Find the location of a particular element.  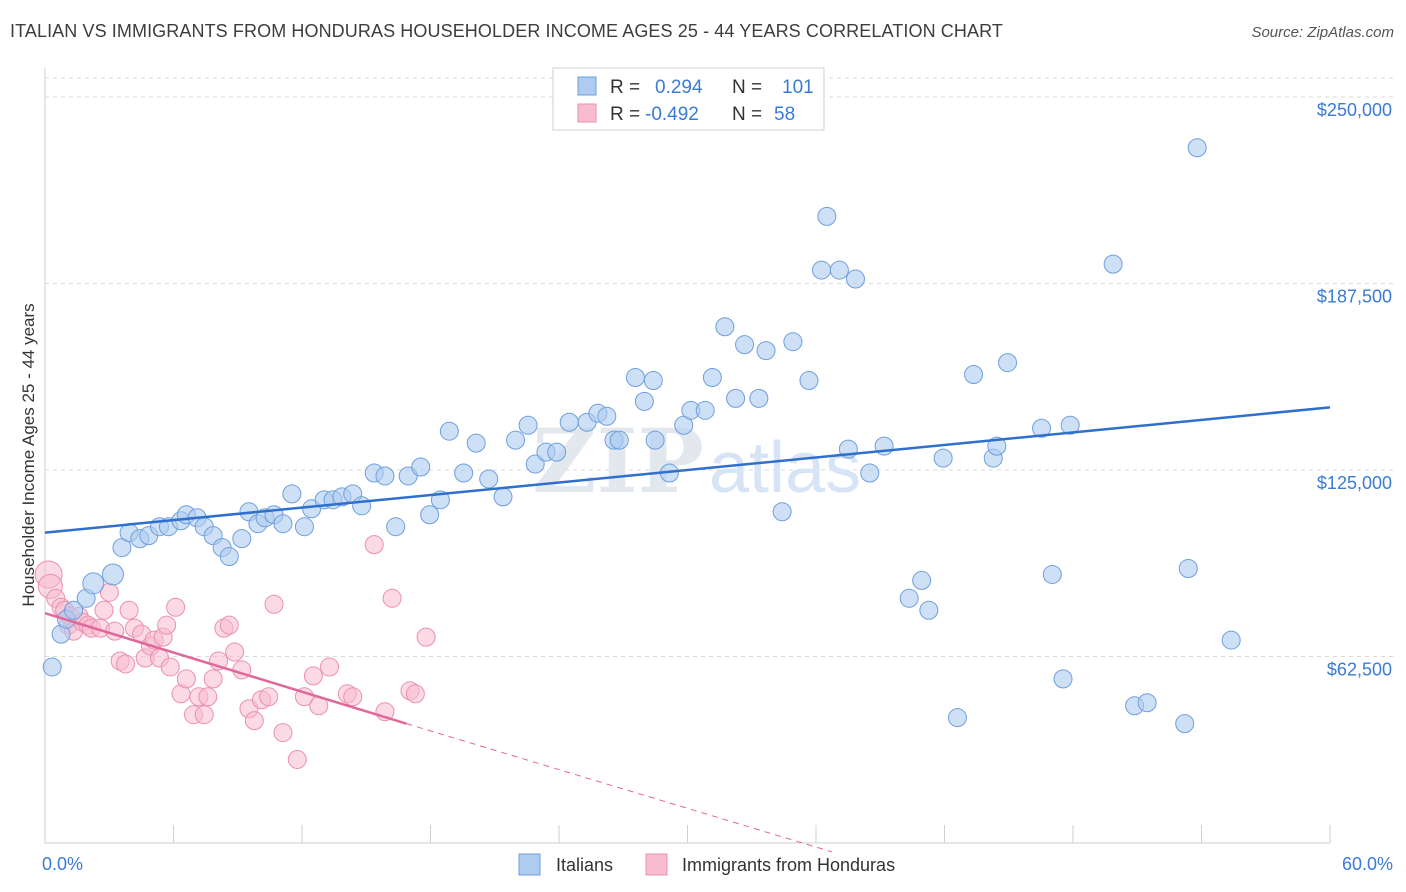

series-legend: Italians Immigrants from Honduras is located at coordinates (706, 864).